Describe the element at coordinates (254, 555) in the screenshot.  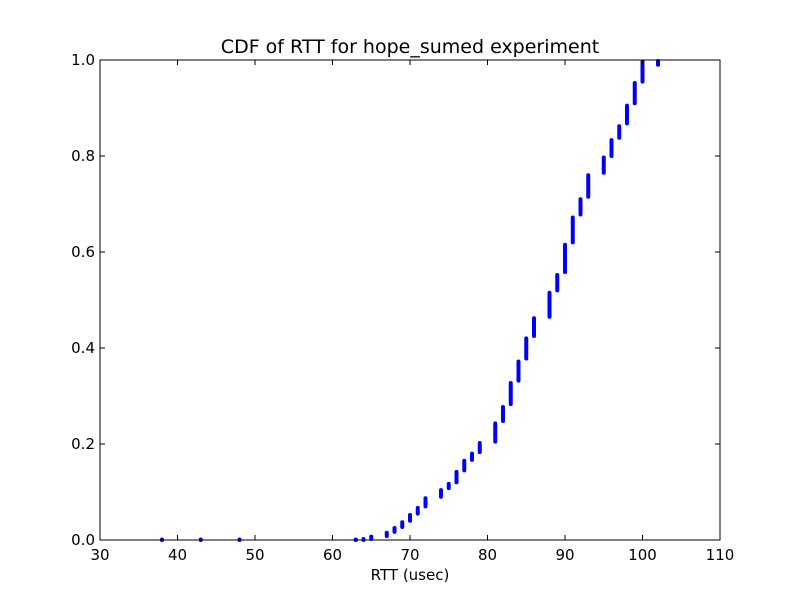
I see `x-tick-label: 50` at that location.